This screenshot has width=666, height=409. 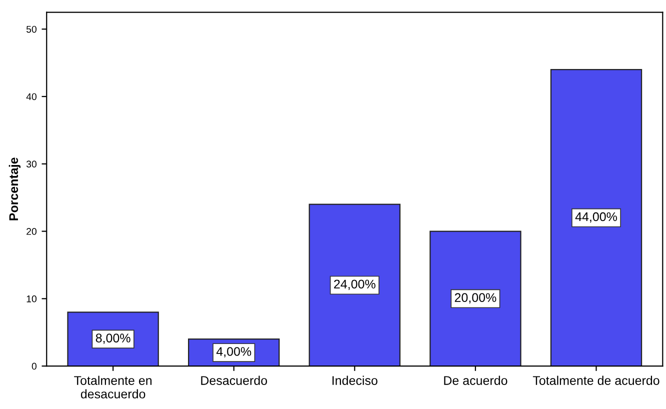 What do you see at coordinates (34, 366) in the screenshot?
I see `y-tick-label: 0` at bounding box center [34, 366].